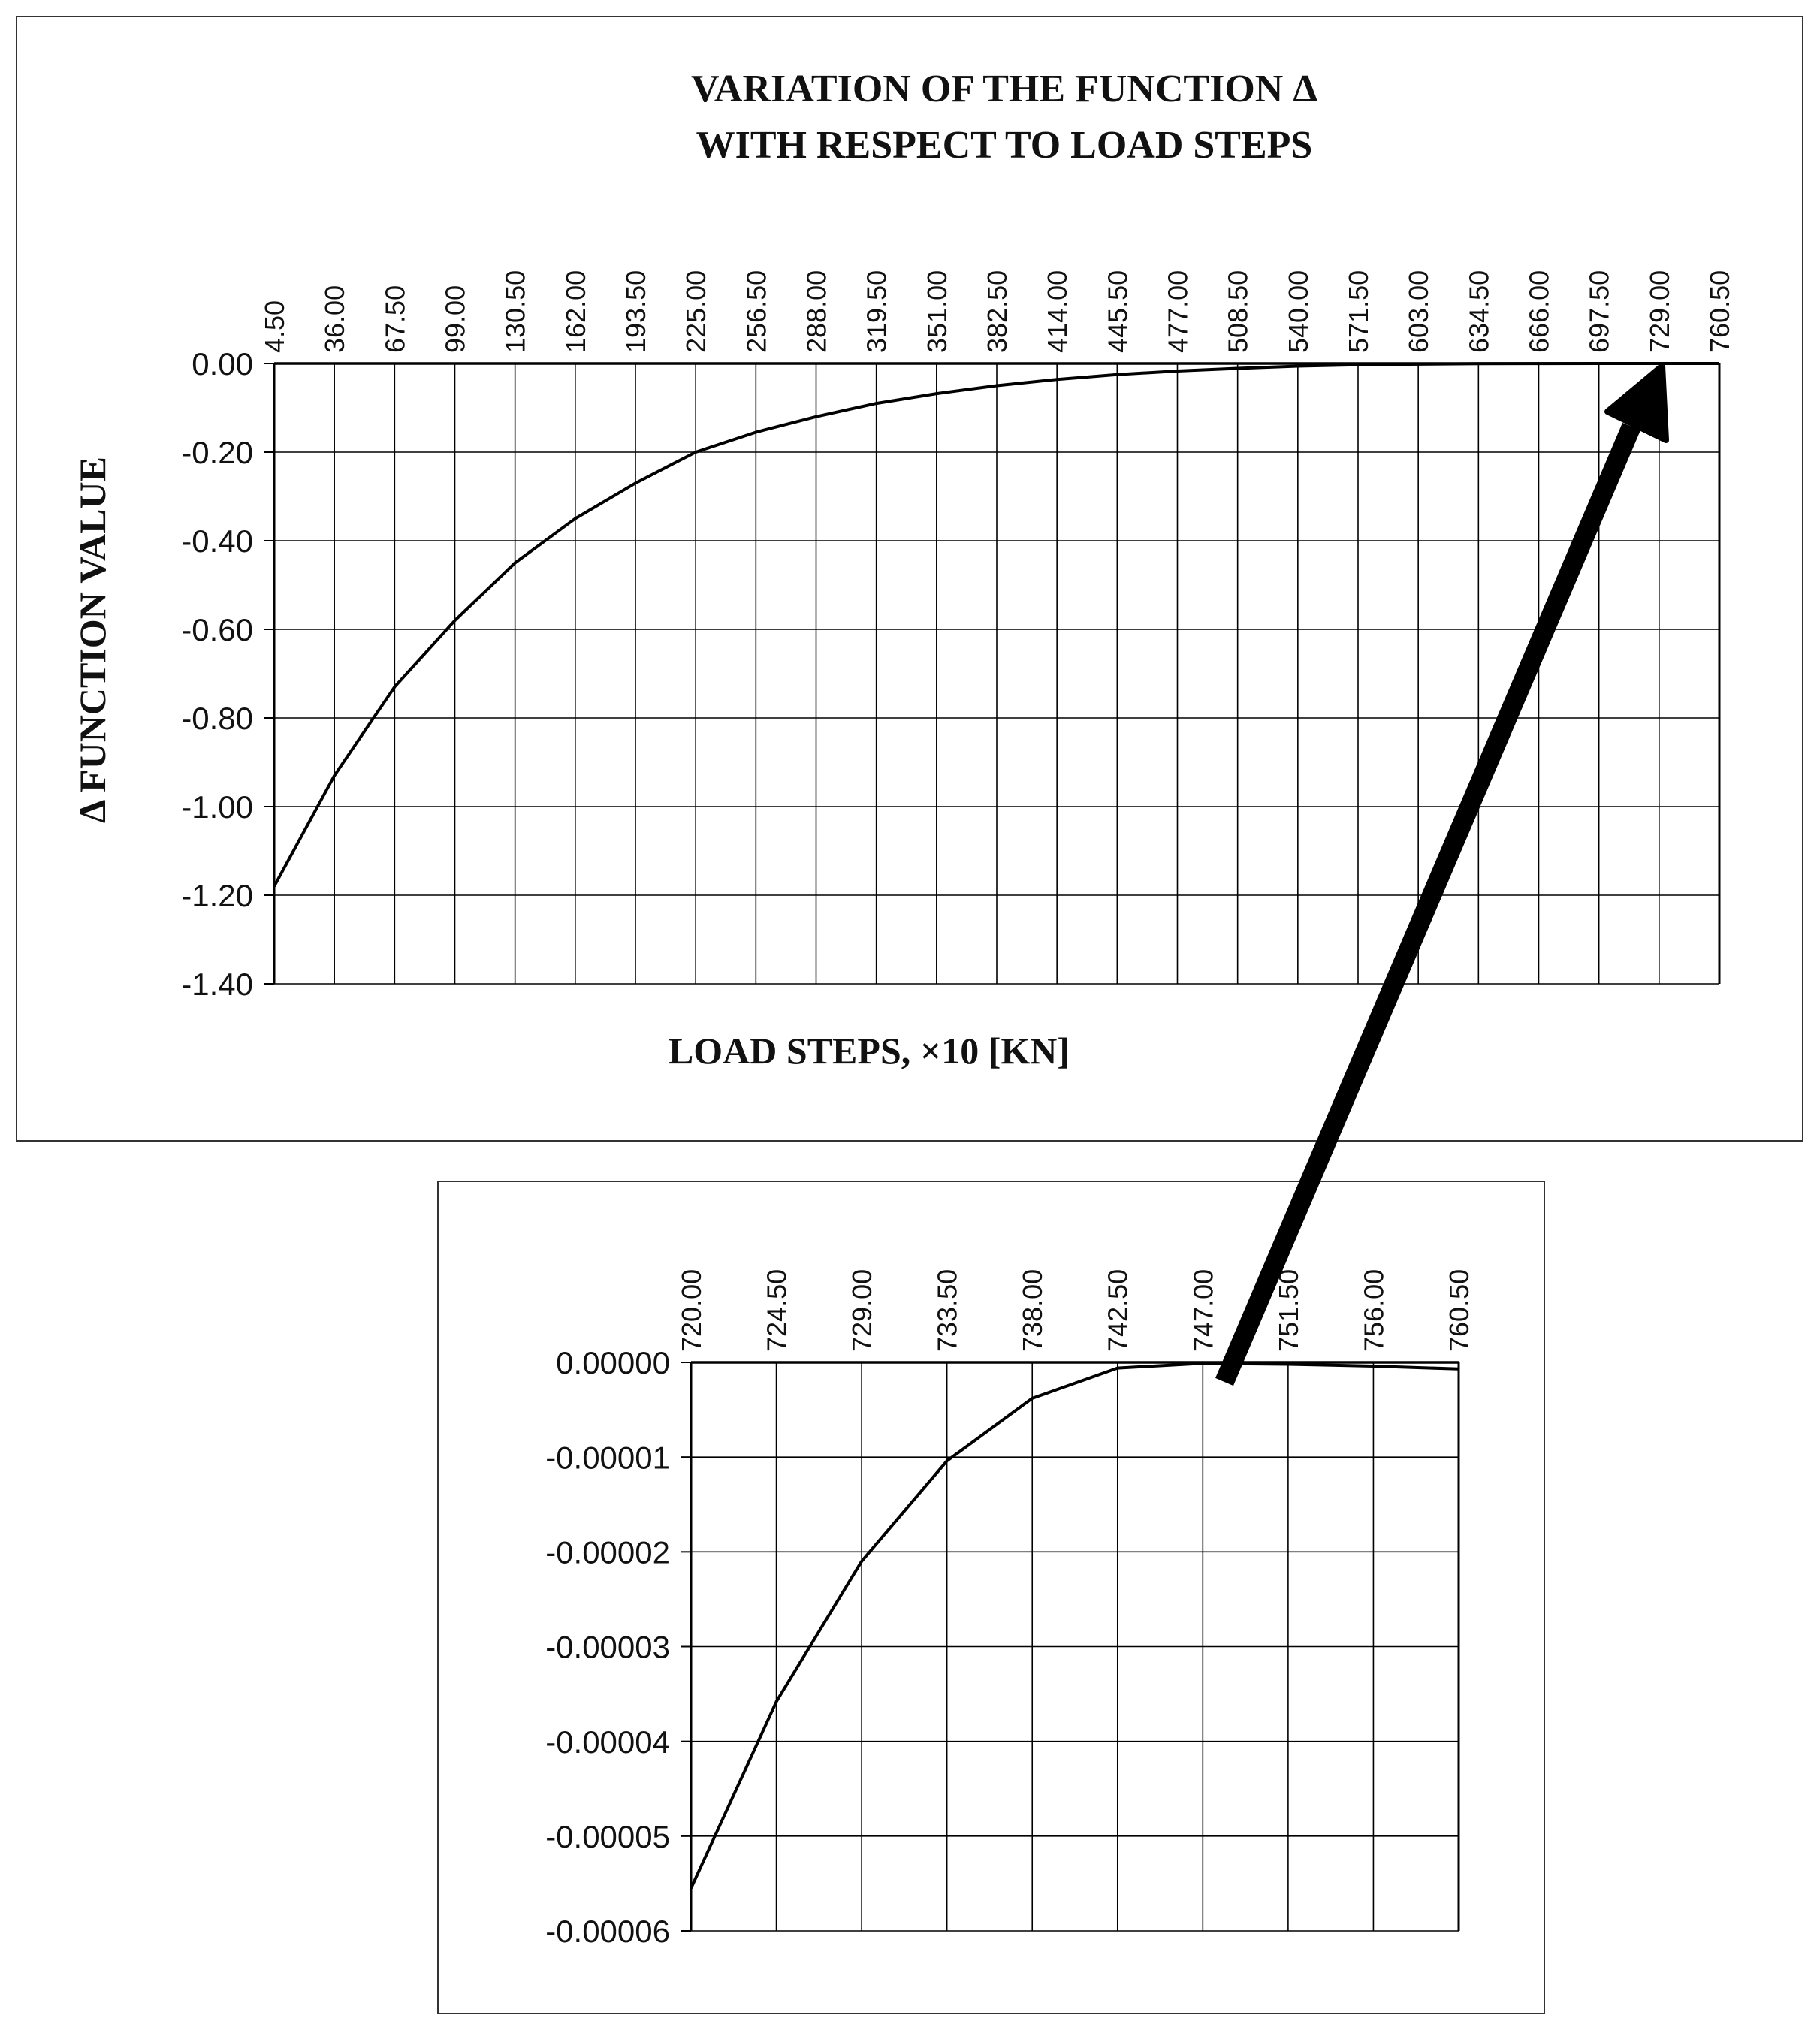 This screenshot has width=1820, height=2024. I want to click on main-chart-title: VARIATION OF THE FUNCTION Δ, so click(1004, 89).